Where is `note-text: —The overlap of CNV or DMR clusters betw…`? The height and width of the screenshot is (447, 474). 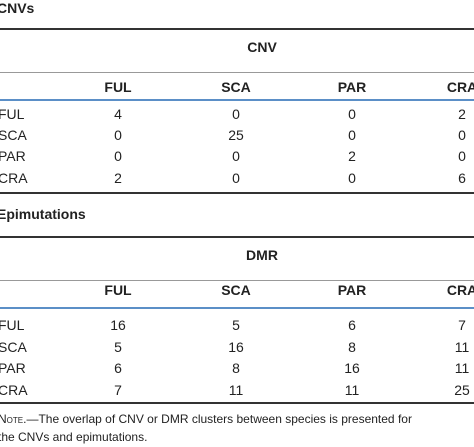
note-text: —The overlap of CNV or DMR clusters betw… is located at coordinates (219, 419).